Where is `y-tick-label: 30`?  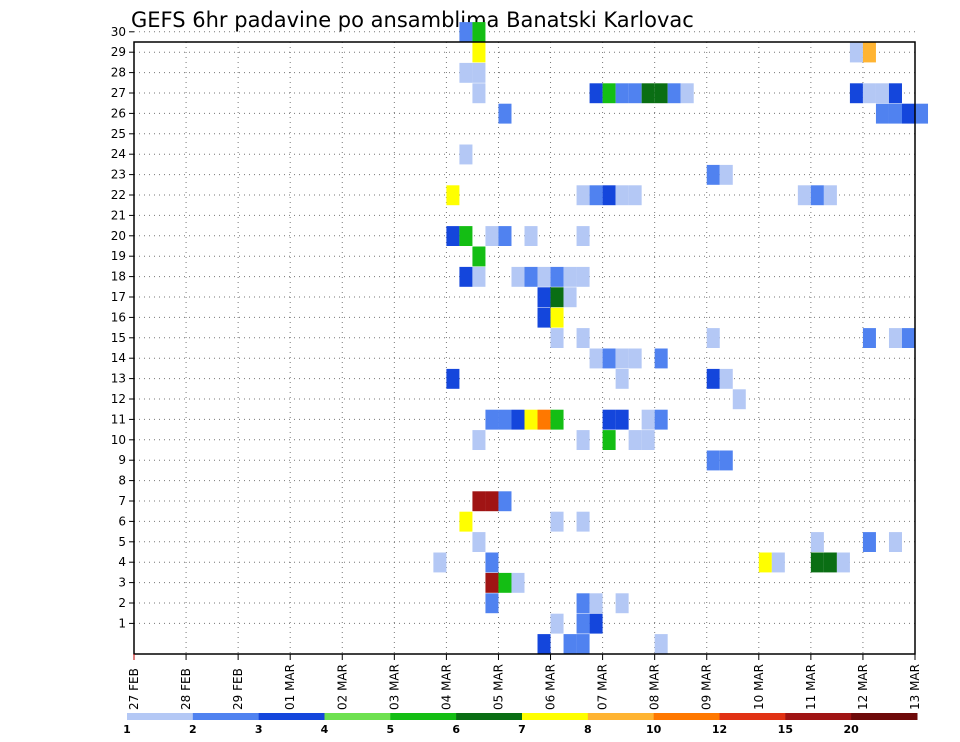
y-tick-label: 30 is located at coordinates (118, 32).